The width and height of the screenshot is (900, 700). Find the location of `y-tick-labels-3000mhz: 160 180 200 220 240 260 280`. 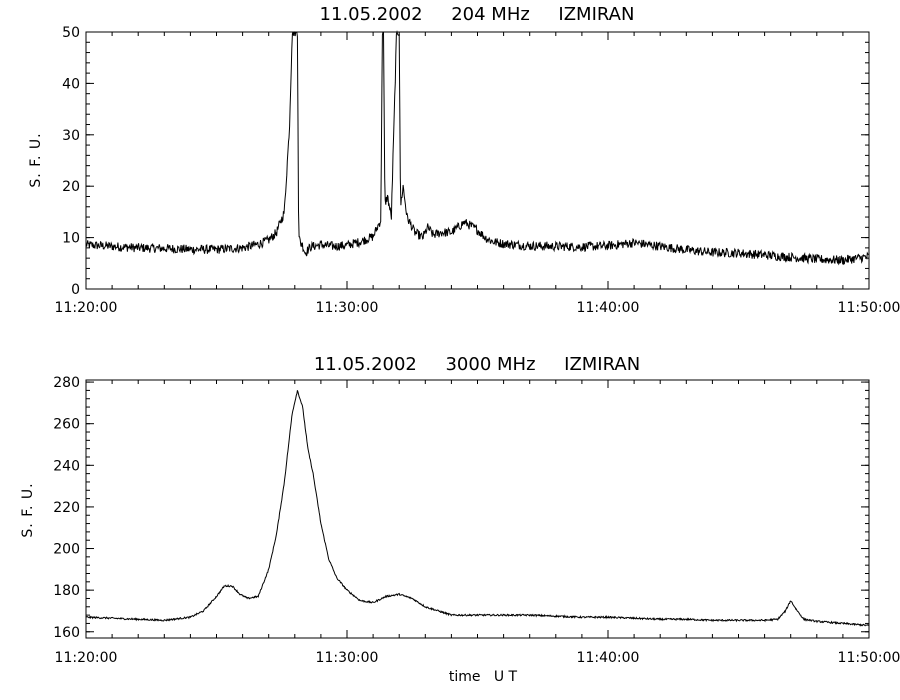

y-tick-labels-3000mhz: 160 180 200 220 240 260 280 is located at coordinates (66, 508).